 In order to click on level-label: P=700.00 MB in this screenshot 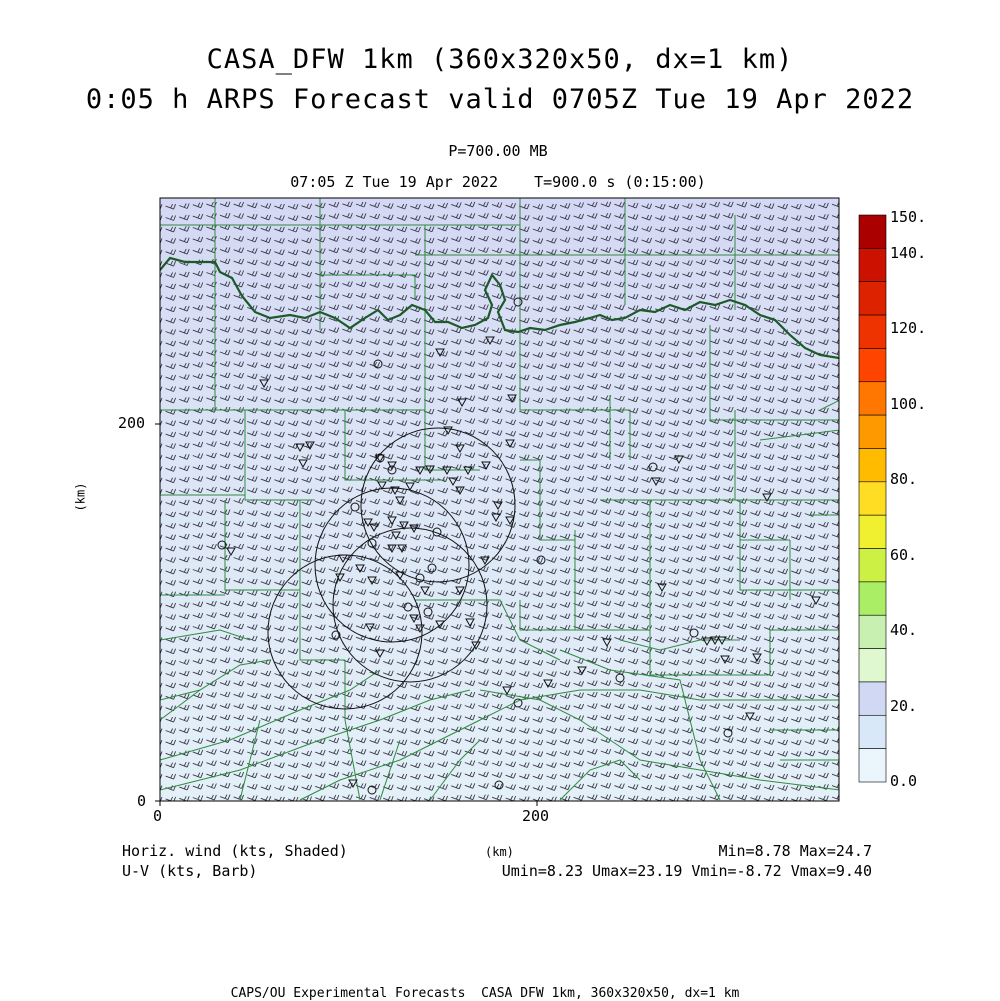, I will do `click(498, 151)`.